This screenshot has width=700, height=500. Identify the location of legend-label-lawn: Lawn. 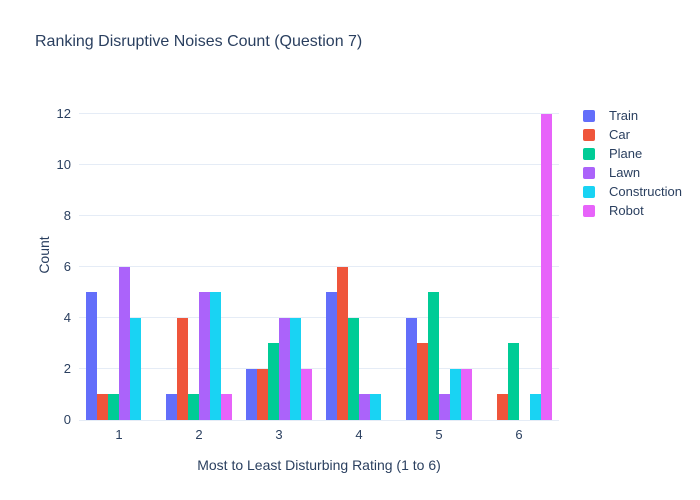
(625, 172).